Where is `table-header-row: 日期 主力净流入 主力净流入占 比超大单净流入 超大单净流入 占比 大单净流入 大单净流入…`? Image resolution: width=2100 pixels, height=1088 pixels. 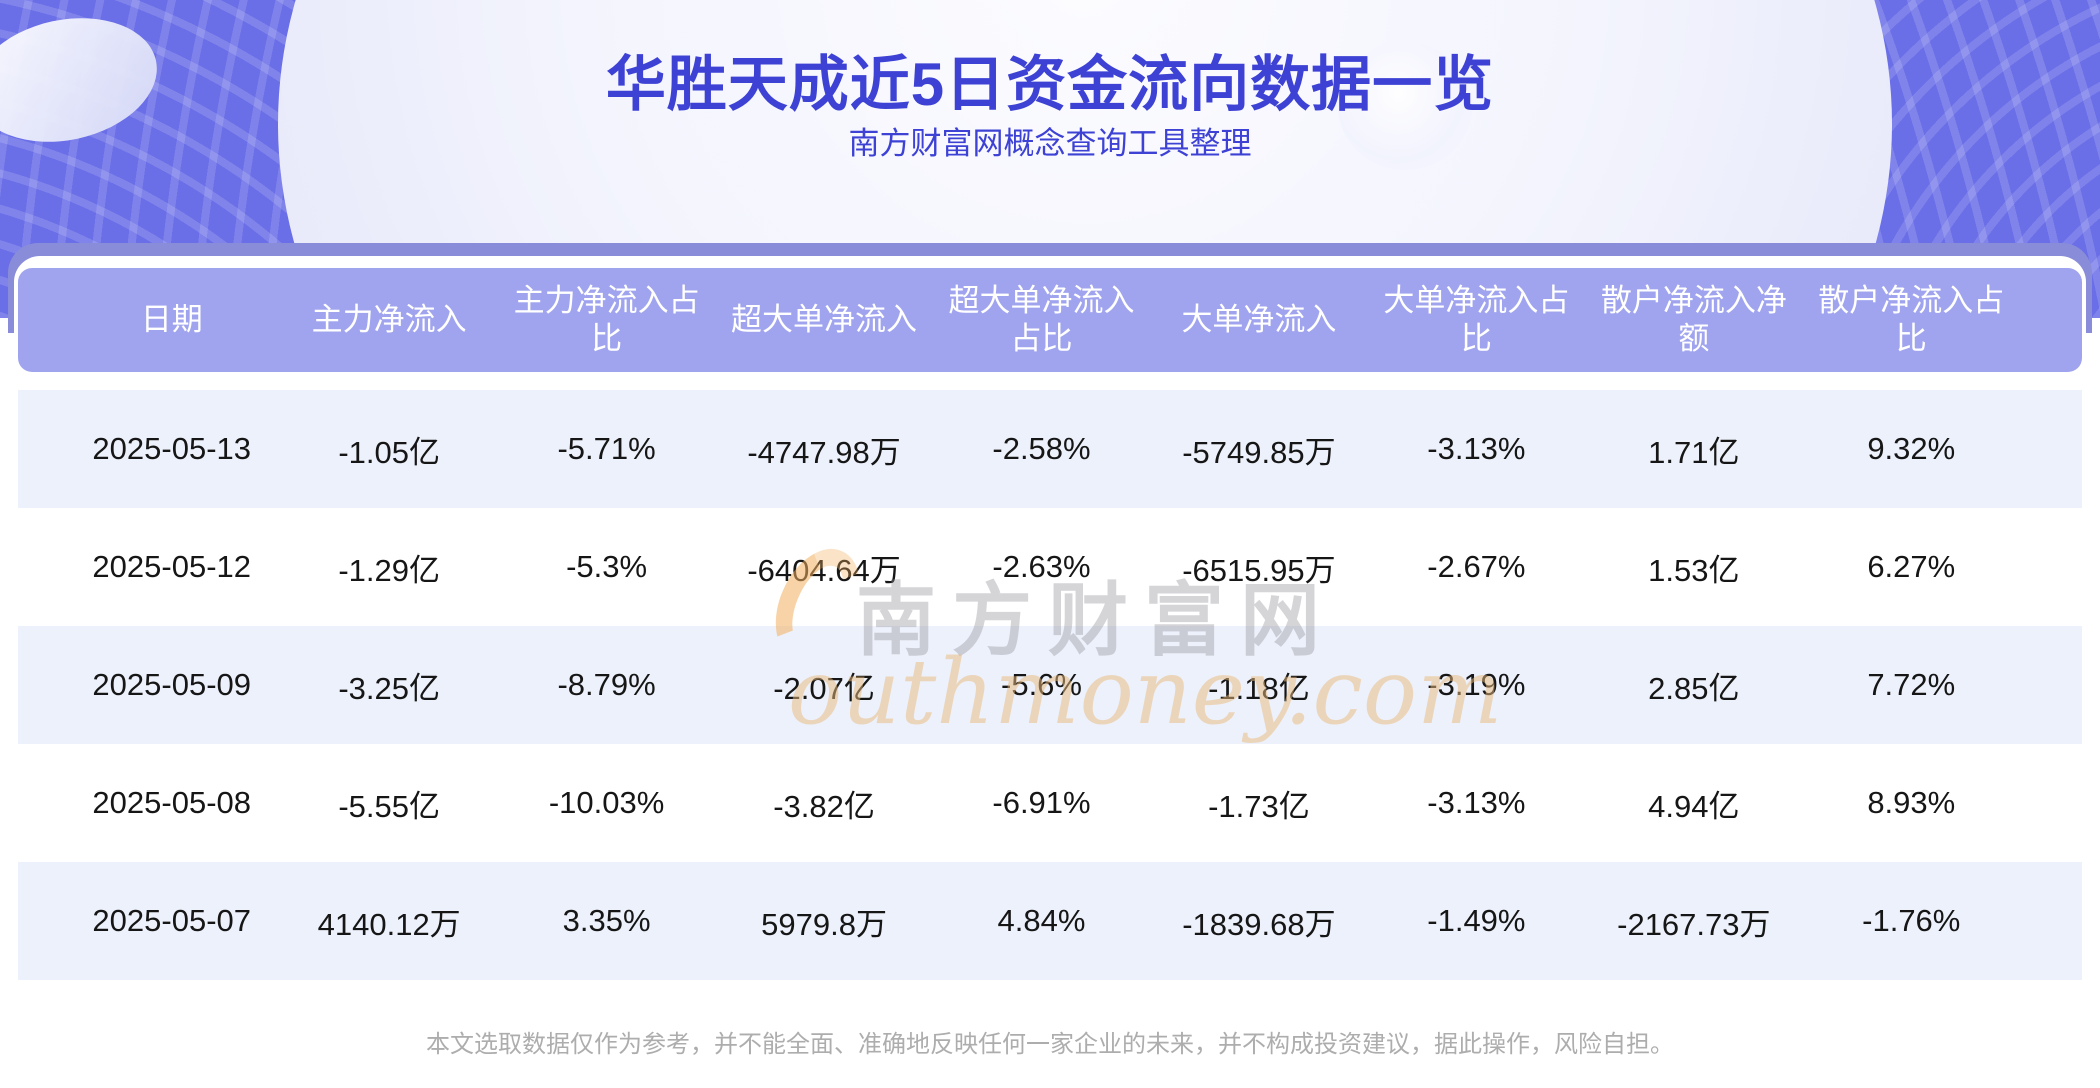 table-header-row: 日期 主力净流入 主力净流入占 比超大单净流入 超大单净流入 占比 大单净流入 大单净流入… is located at coordinates (1050, 320).